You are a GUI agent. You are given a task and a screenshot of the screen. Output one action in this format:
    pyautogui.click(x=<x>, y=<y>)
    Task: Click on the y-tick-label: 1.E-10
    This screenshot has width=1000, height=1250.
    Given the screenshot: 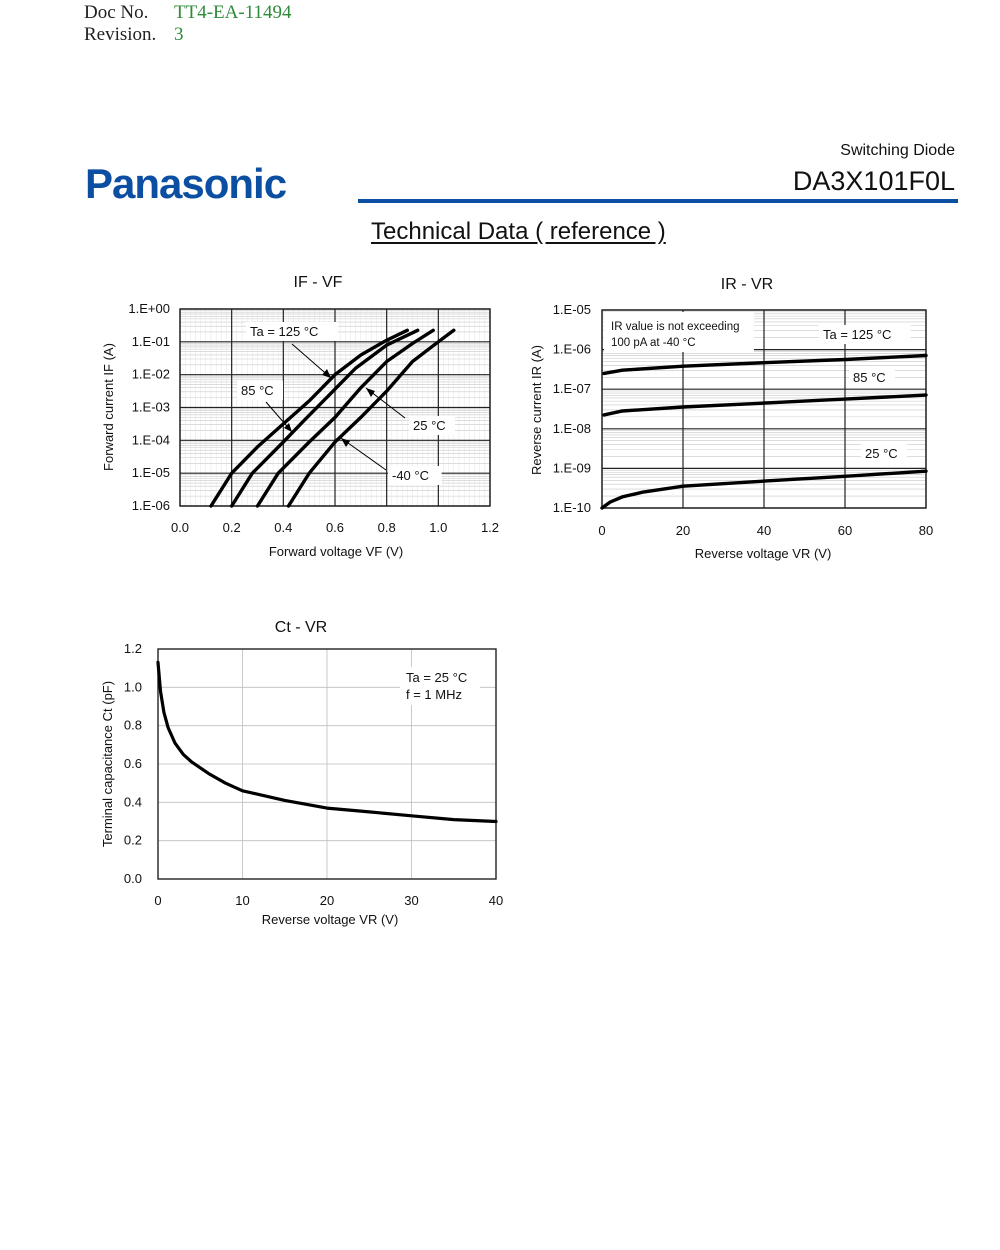 What is the action you would take?
    pyautogui.click(x=572, y=507)
    